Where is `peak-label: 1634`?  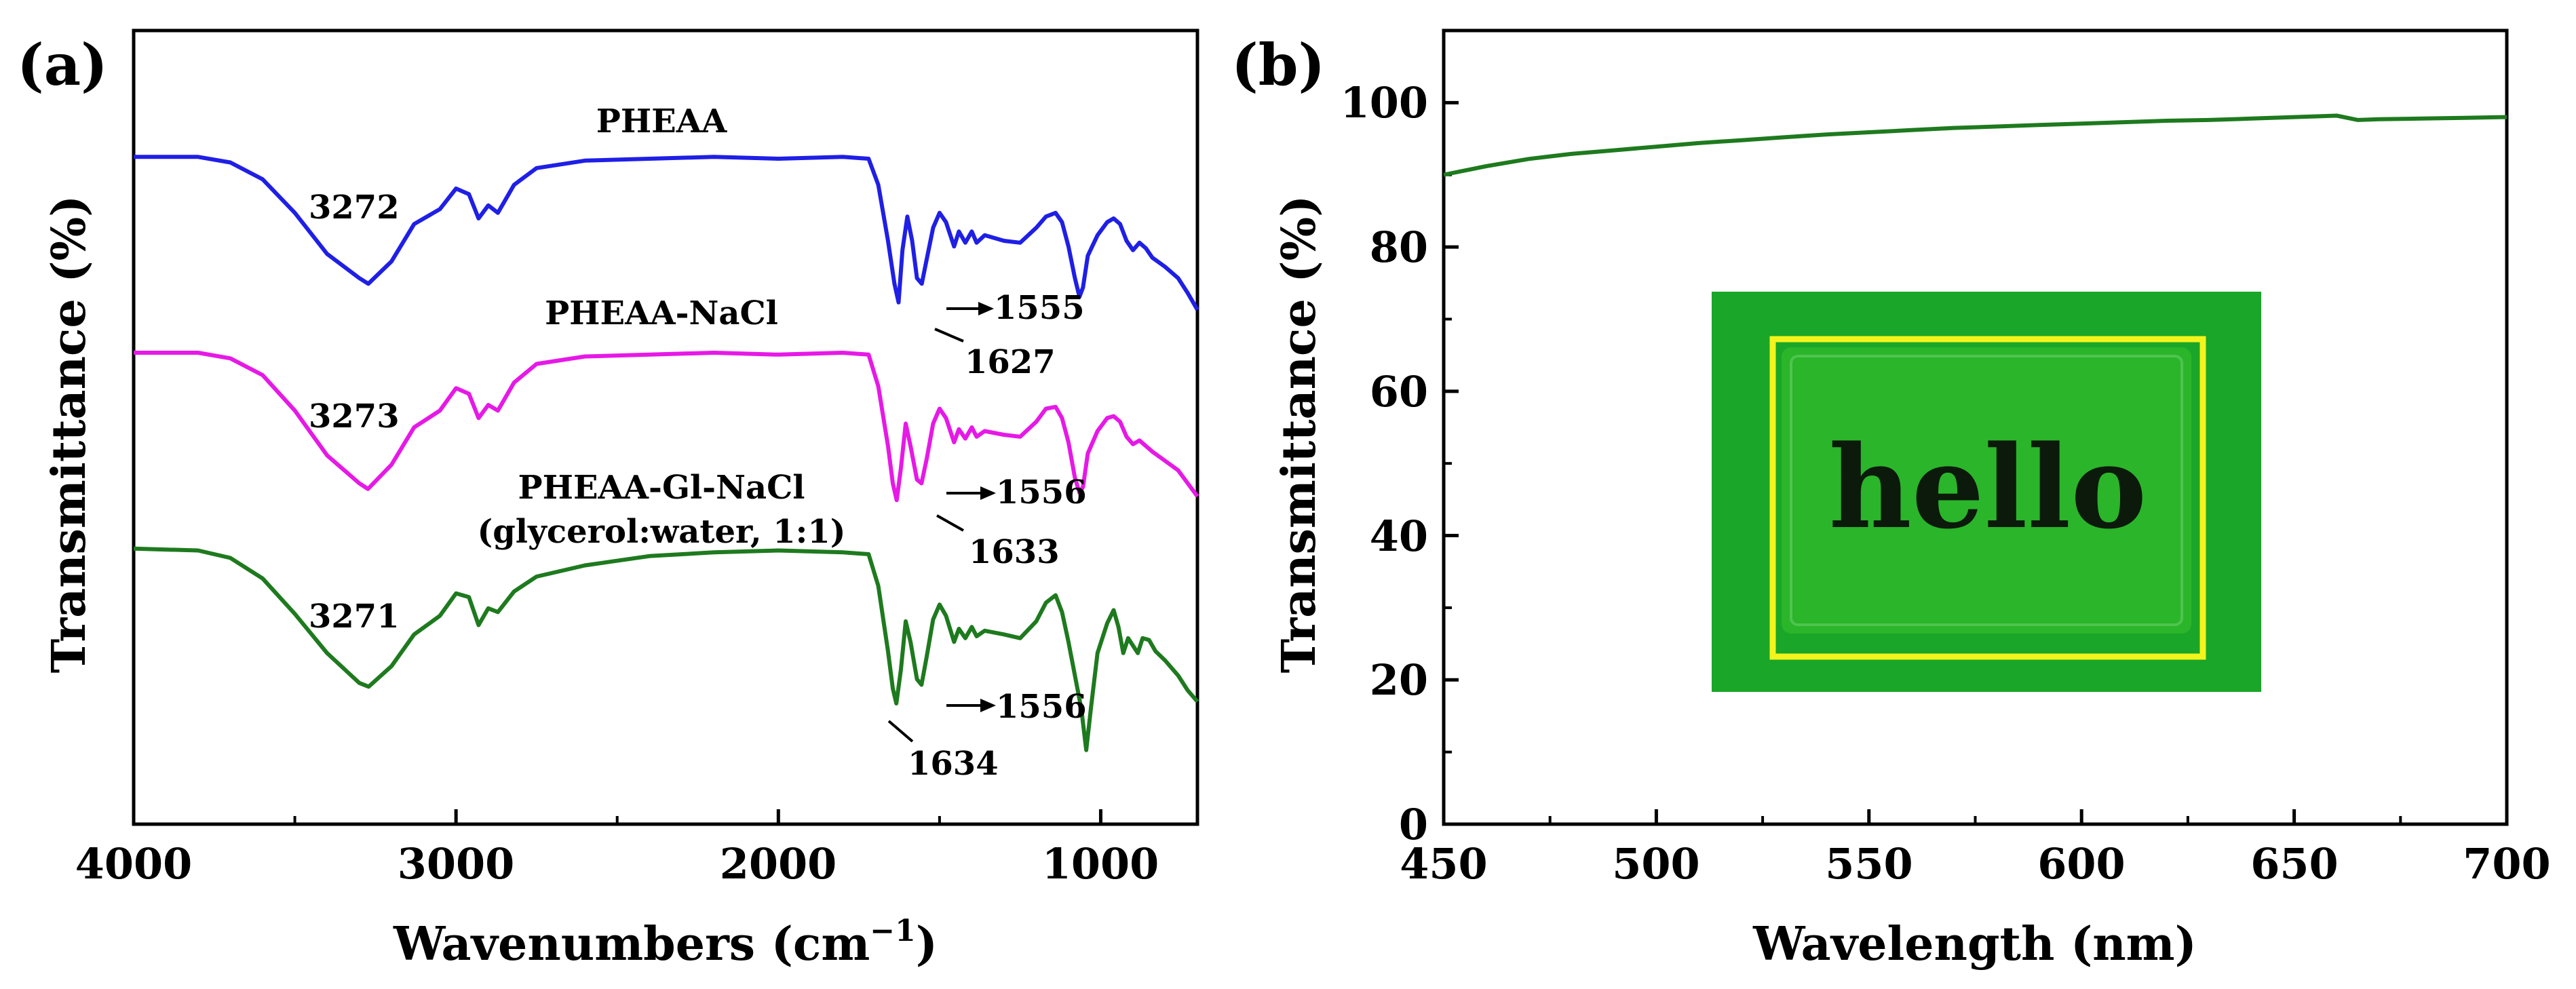
peak-label: 1634 is located at coordinates (953, 764).